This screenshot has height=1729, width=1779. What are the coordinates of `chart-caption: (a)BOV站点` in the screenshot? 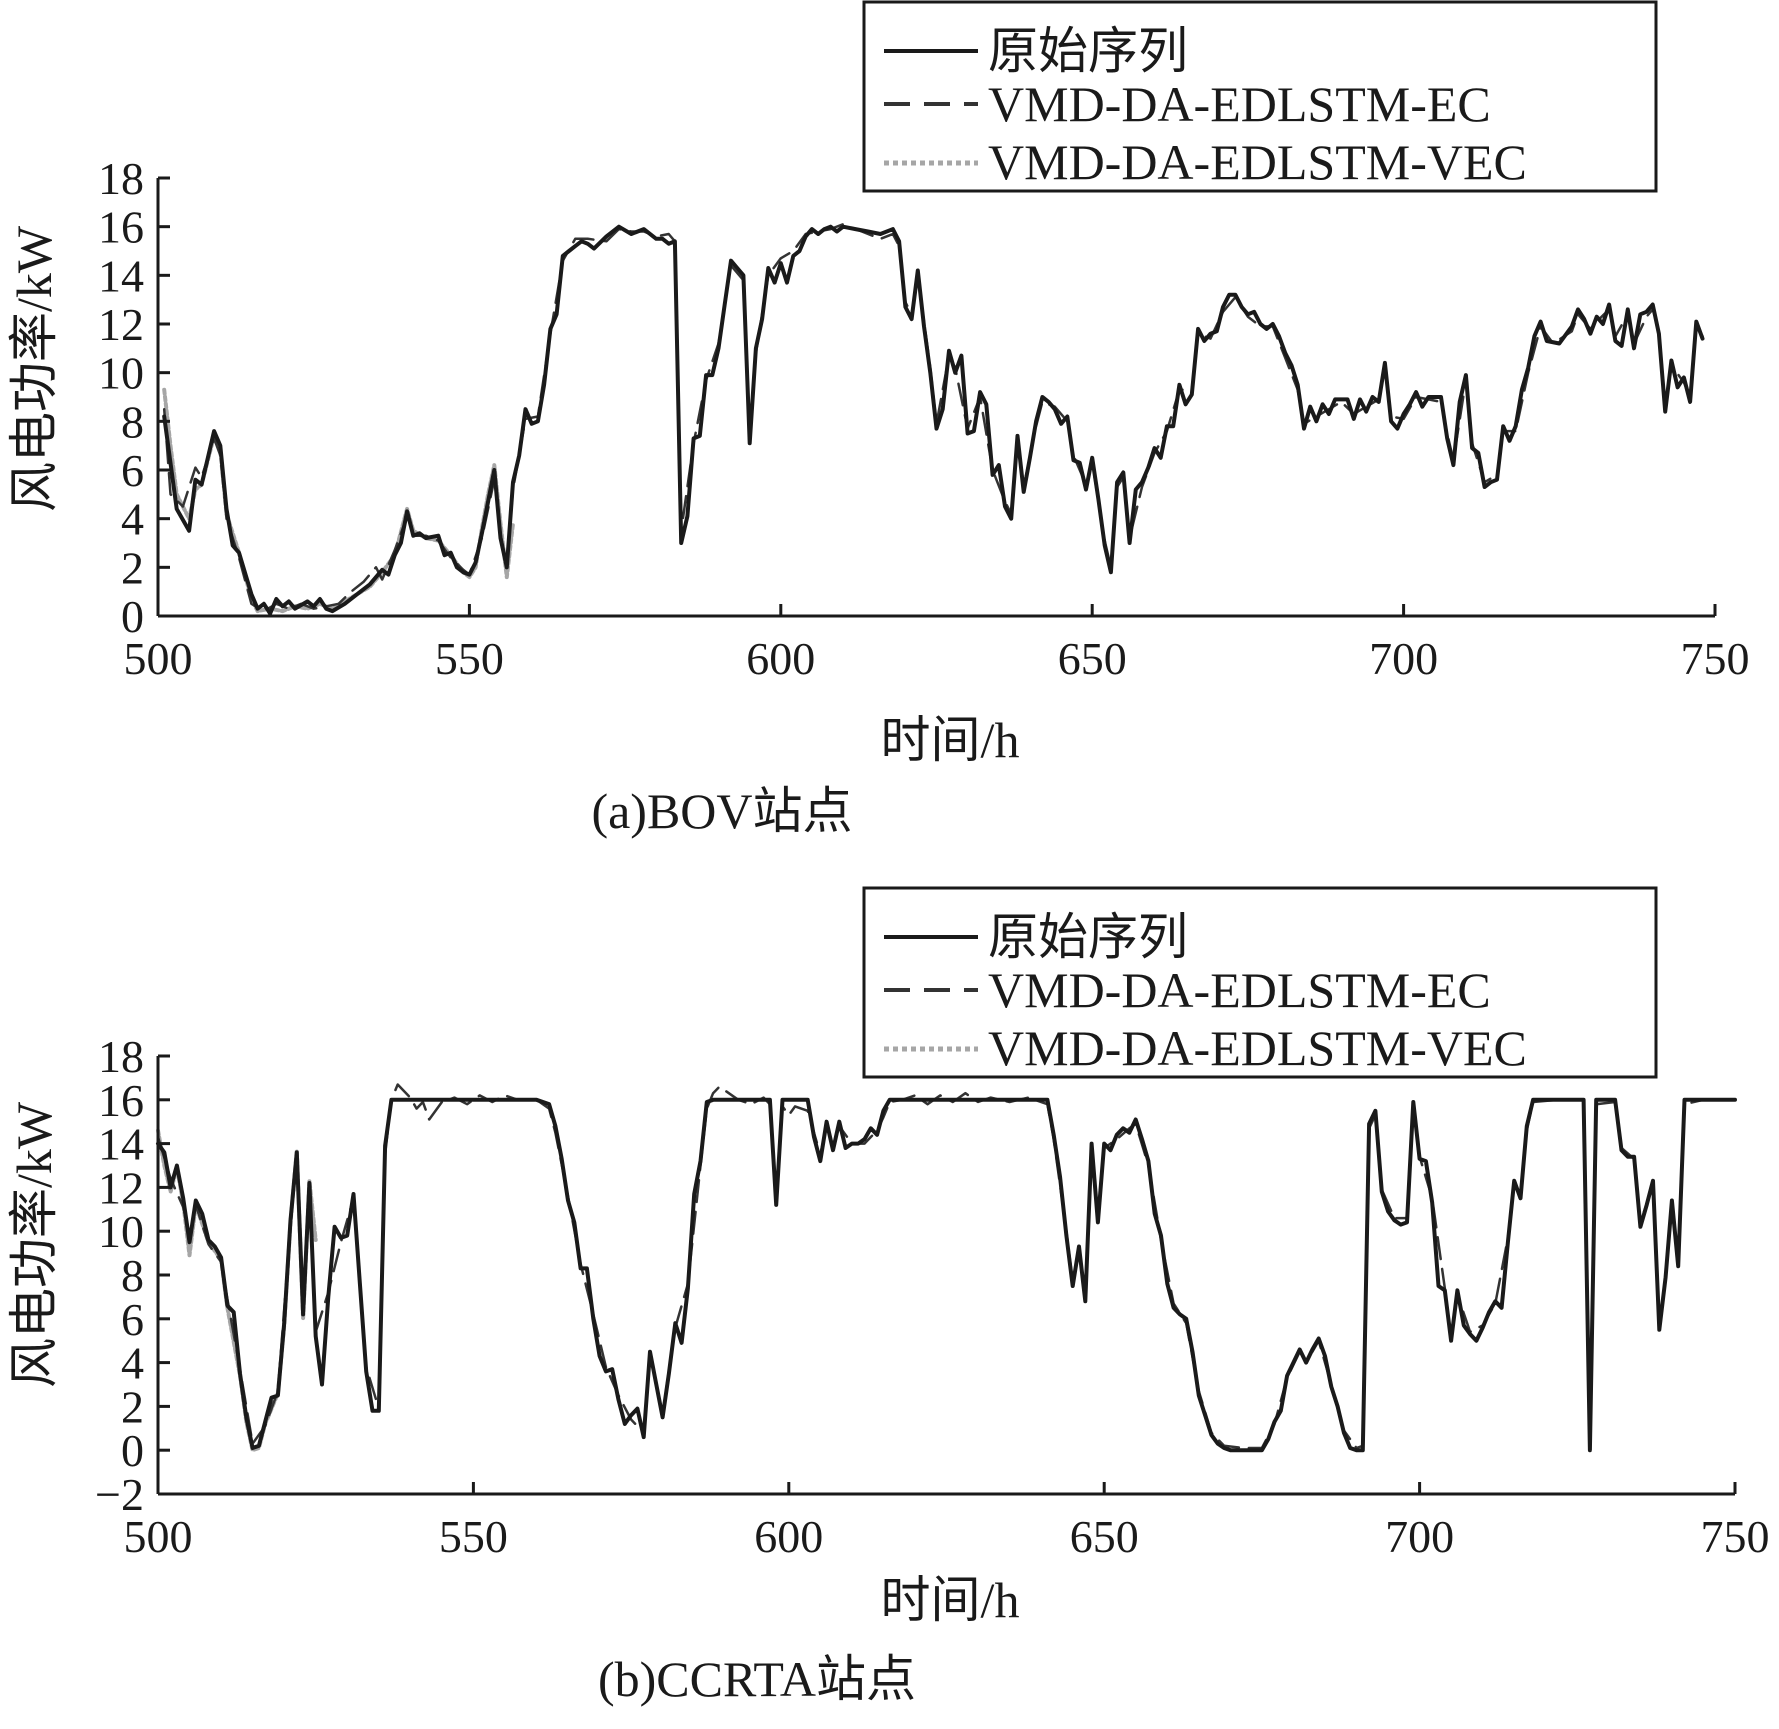 It's located at (721, 811).